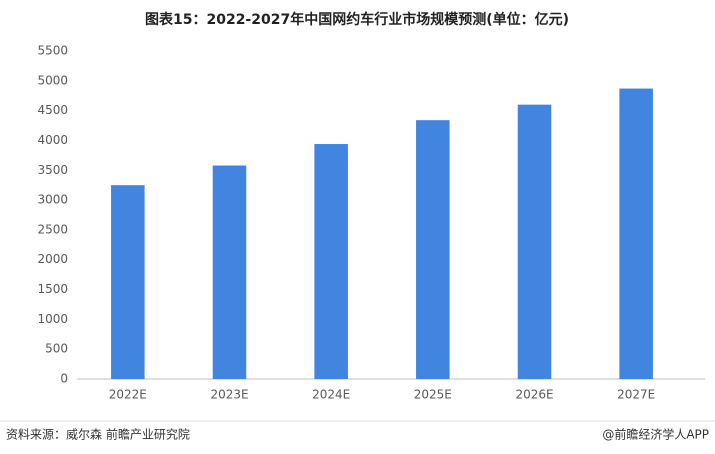  I want to click on y-tick-label: 0, so click(64, 379).